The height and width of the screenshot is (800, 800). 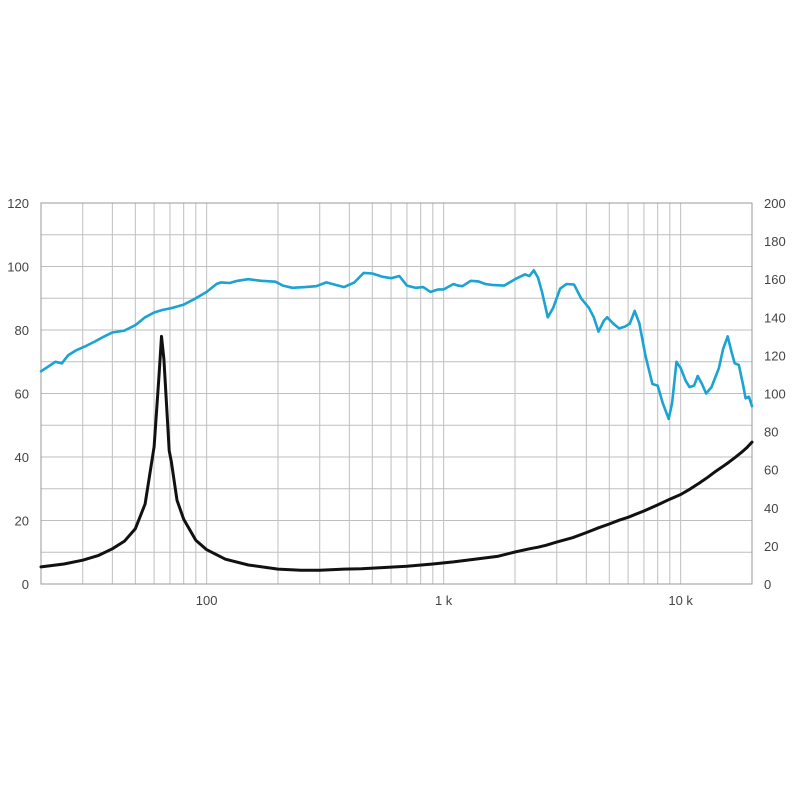 I want to click on y-right-tick-label: 20, so click(x=771, y=546).